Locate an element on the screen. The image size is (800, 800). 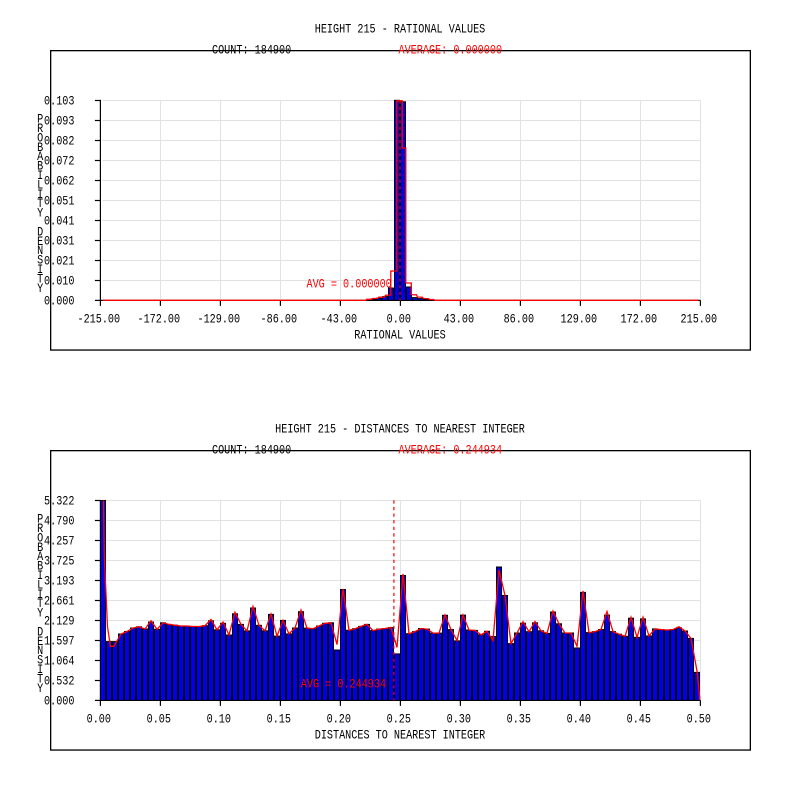
svg-text: AVERAGE: 0.000000 is located at coordinates (451, 51).